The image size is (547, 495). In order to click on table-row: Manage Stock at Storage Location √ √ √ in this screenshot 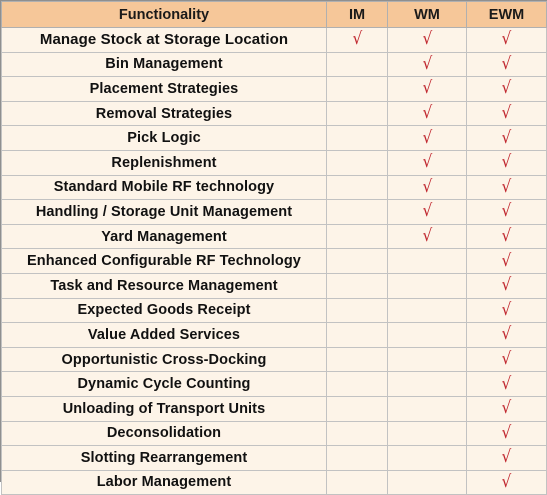, I will do `click(274, 40)`.